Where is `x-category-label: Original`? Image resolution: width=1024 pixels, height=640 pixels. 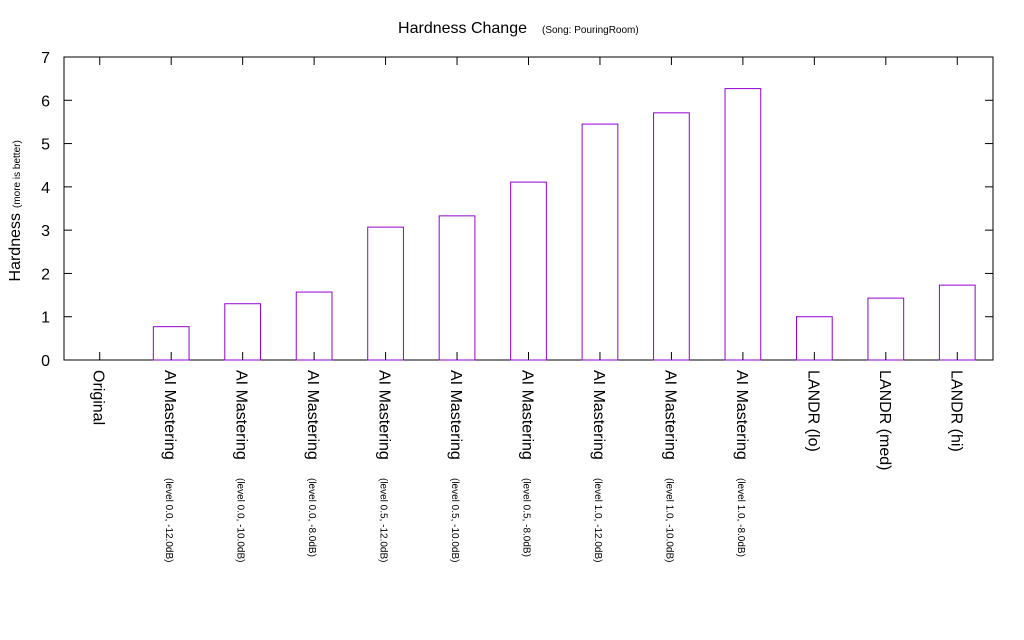
x-category-label: Original is located at coordinates (98, 397).